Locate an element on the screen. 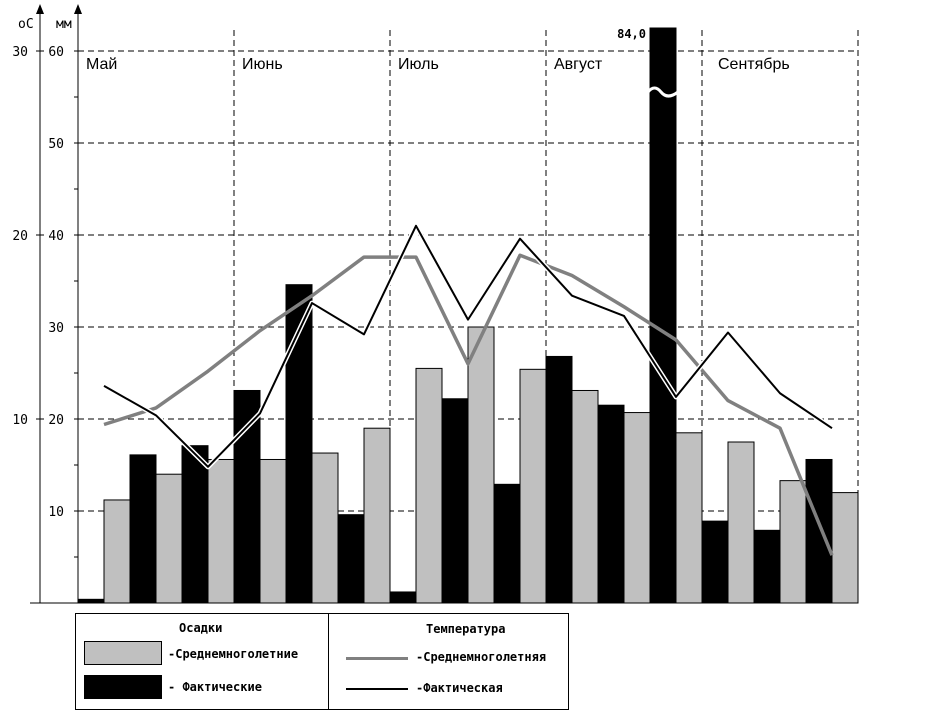 The width and height of the screenshot is (925, 721). legend-swatch-precip-actual is located at coordinates (123, 687).